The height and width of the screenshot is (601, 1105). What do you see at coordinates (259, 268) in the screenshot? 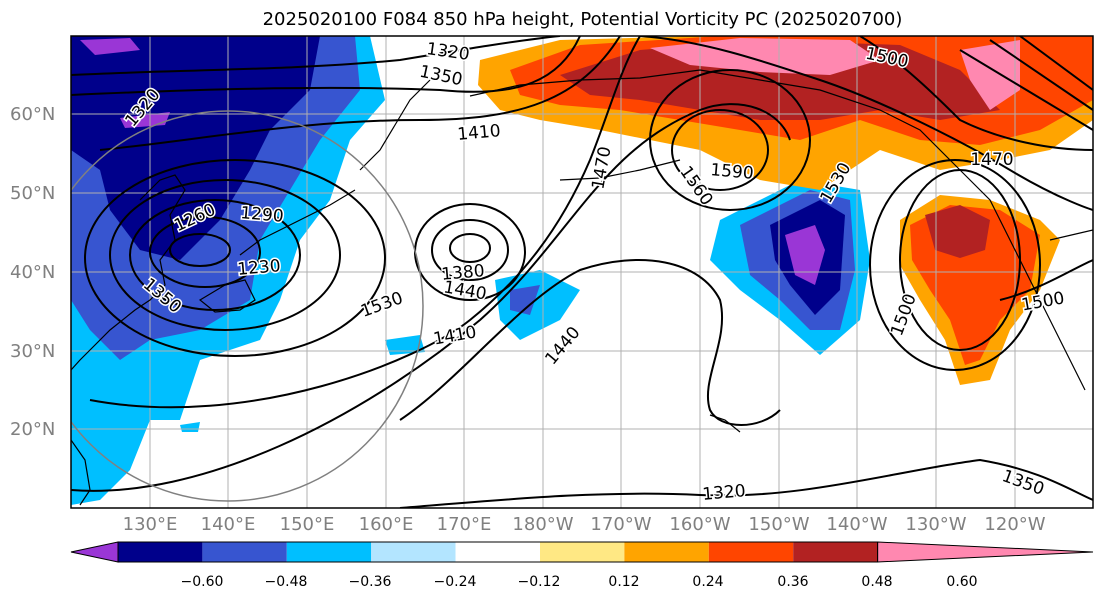
I see `contour-label: 1230` at bounding box center [259, 268].